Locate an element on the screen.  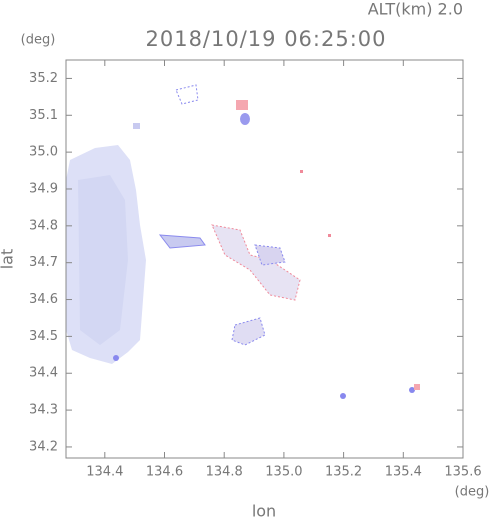
chart-title: 2018/10/19 06:25:00 is located at coordinates (265, 39).